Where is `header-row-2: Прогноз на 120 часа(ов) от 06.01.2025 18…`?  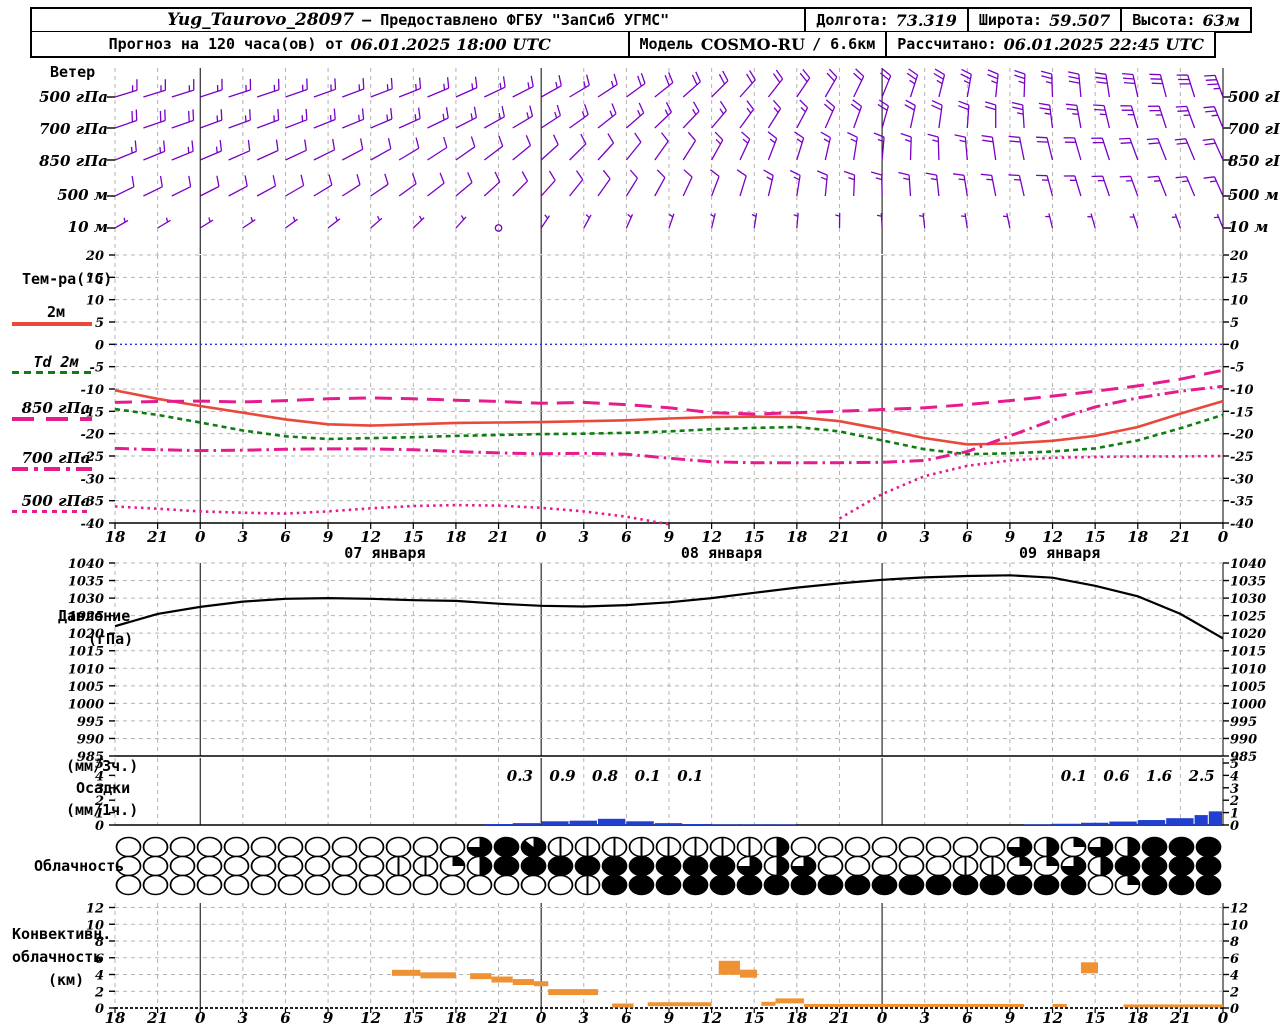 header-row-2: Прогноз на 120 часа(ов) от 06.01.2025 18… is located at coordinates (623, 45).